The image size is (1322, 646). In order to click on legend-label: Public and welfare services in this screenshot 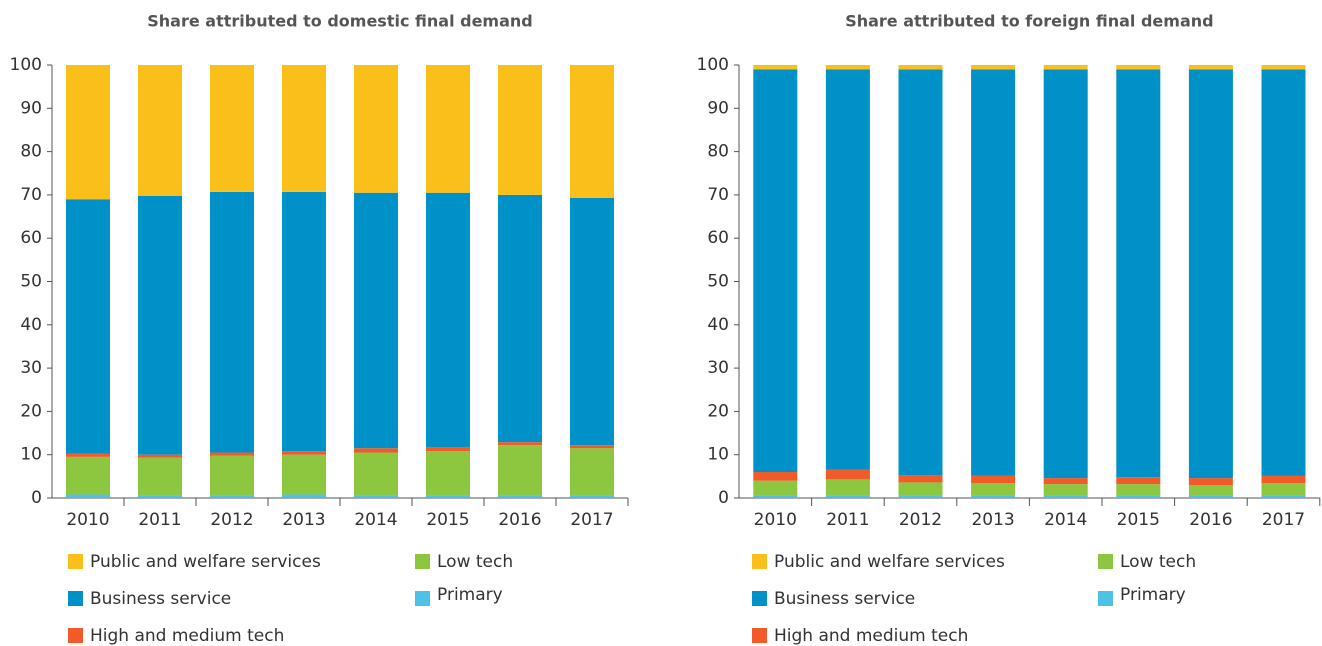, I will do `click(205, 562)`.